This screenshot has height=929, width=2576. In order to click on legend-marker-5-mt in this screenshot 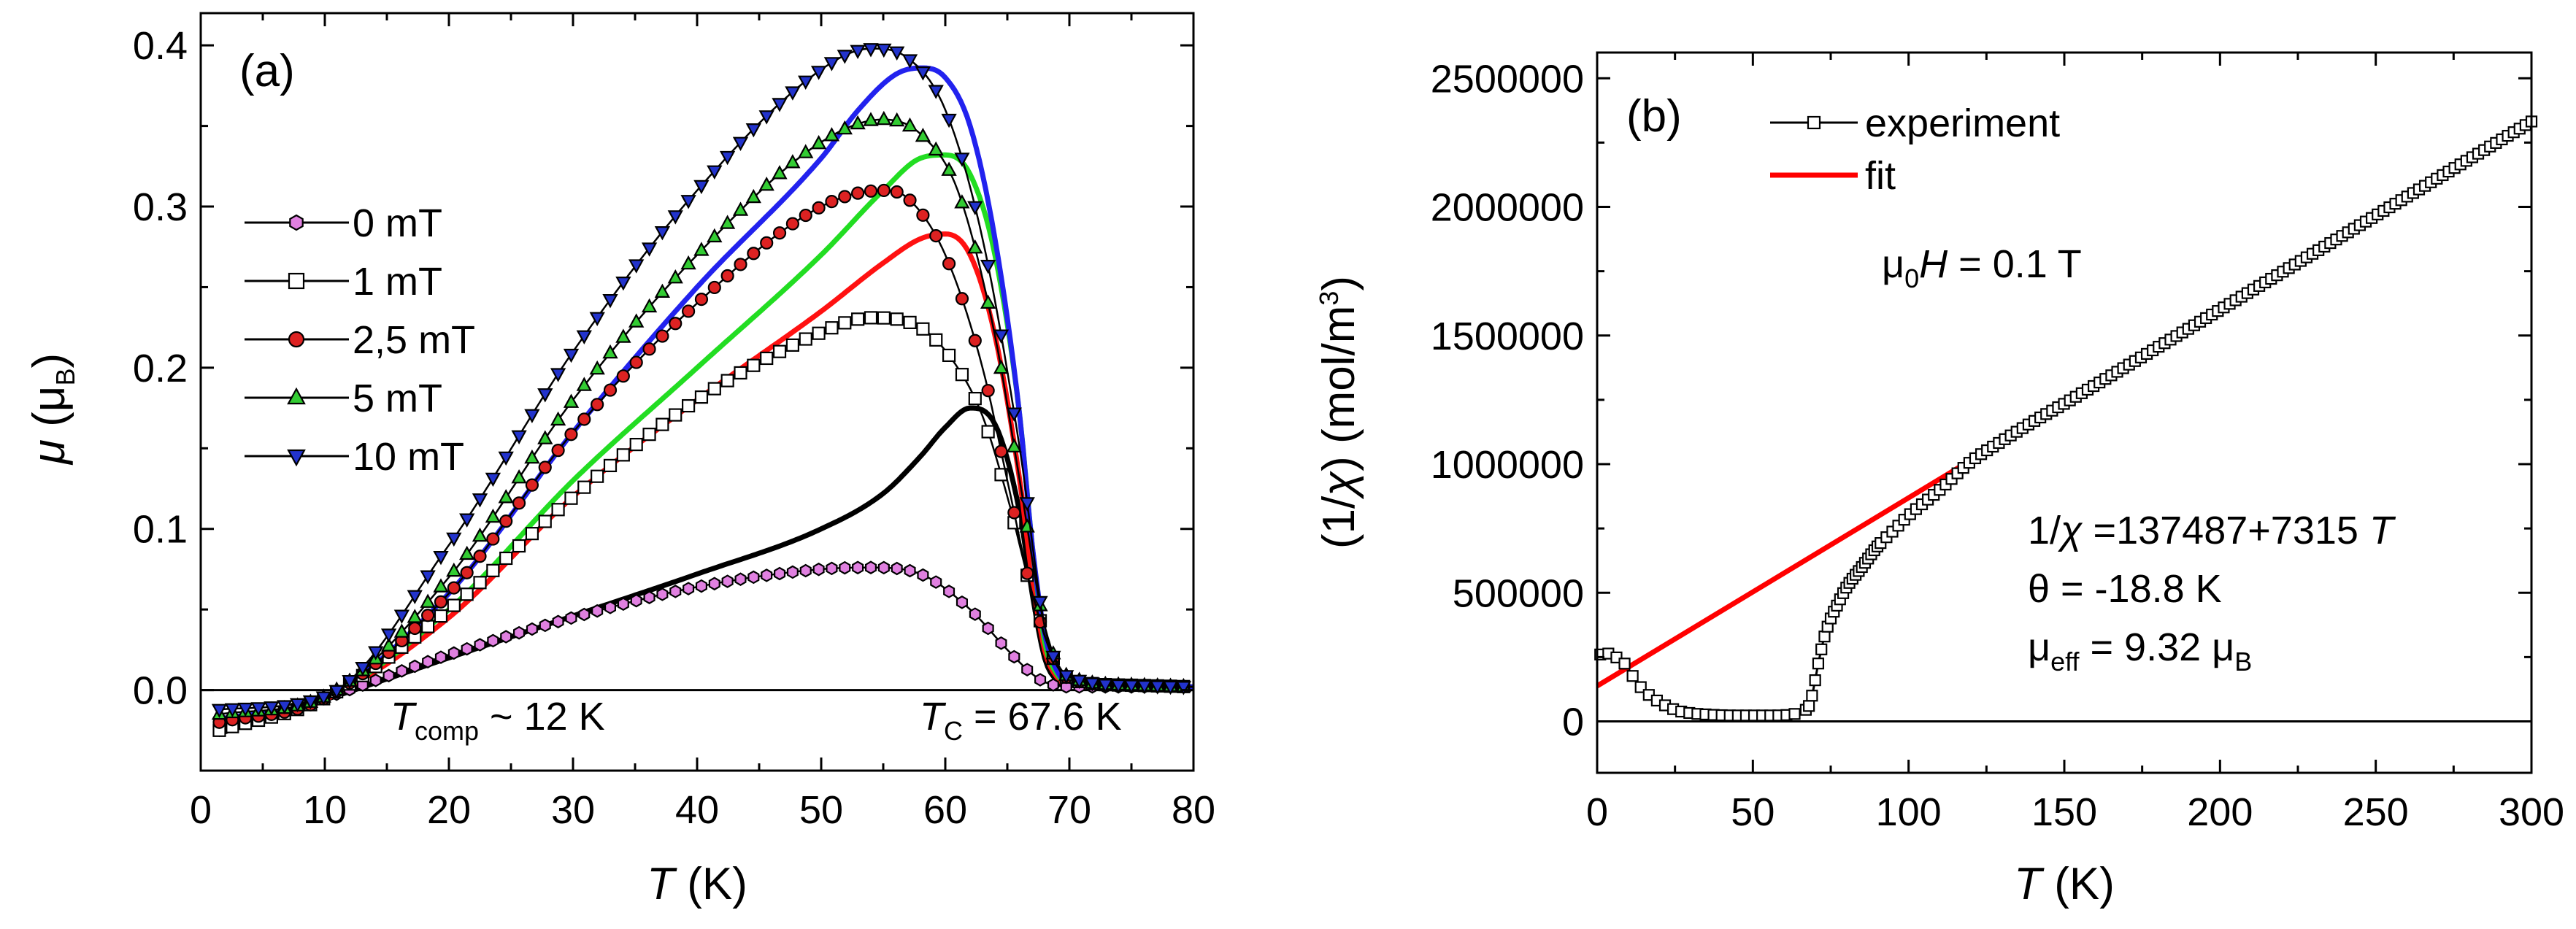, I will do `click(296, 396)`.